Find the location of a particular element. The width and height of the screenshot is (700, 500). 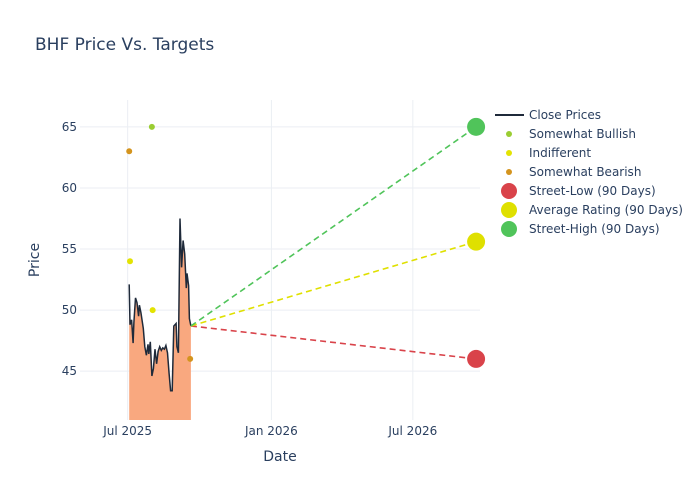

close-price-path is located at coordinates (160, 305).